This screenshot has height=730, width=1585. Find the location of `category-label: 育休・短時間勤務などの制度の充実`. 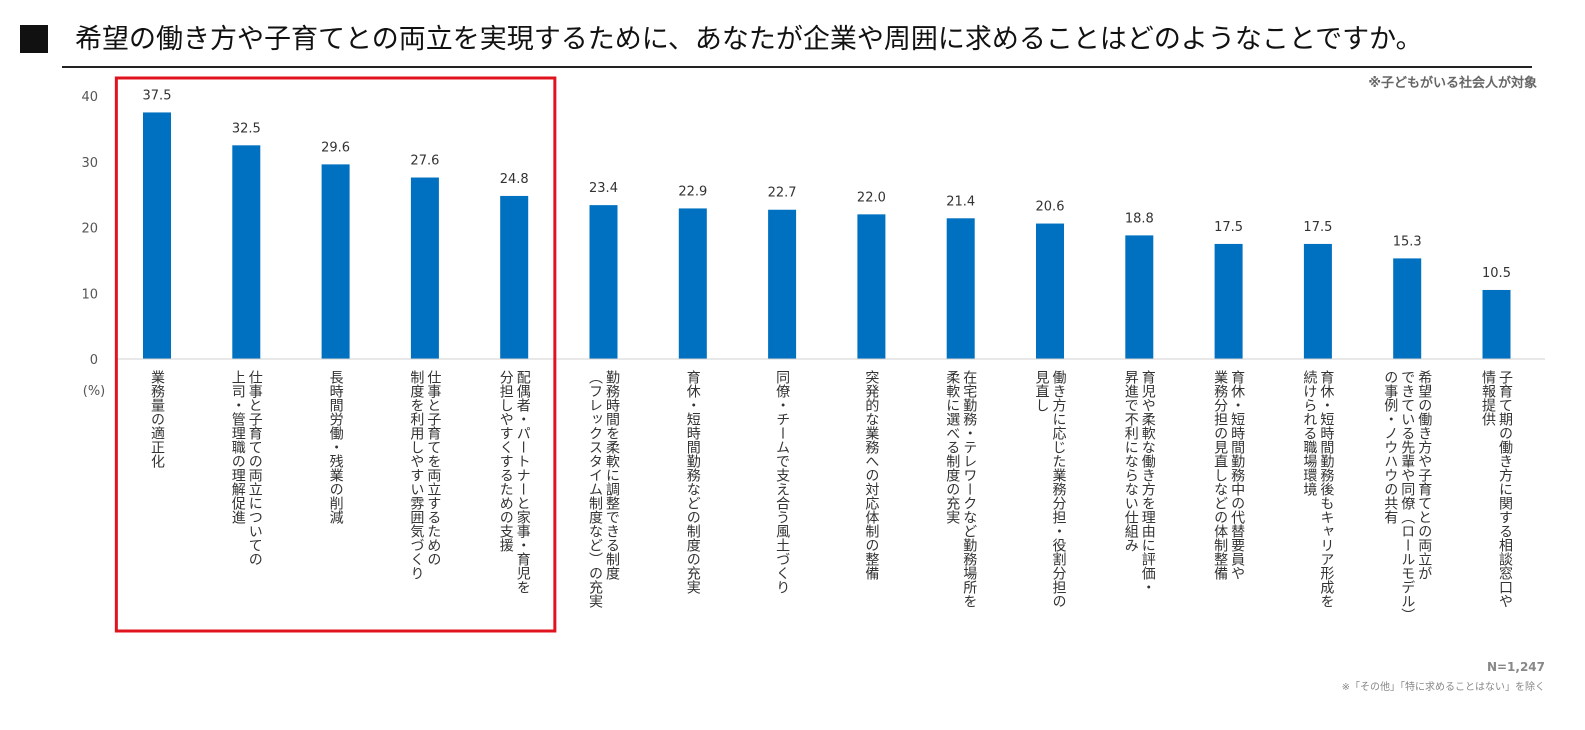

category-label: 育休・短時間勤務などの制度の充実 is located at coordinates (693, 482).